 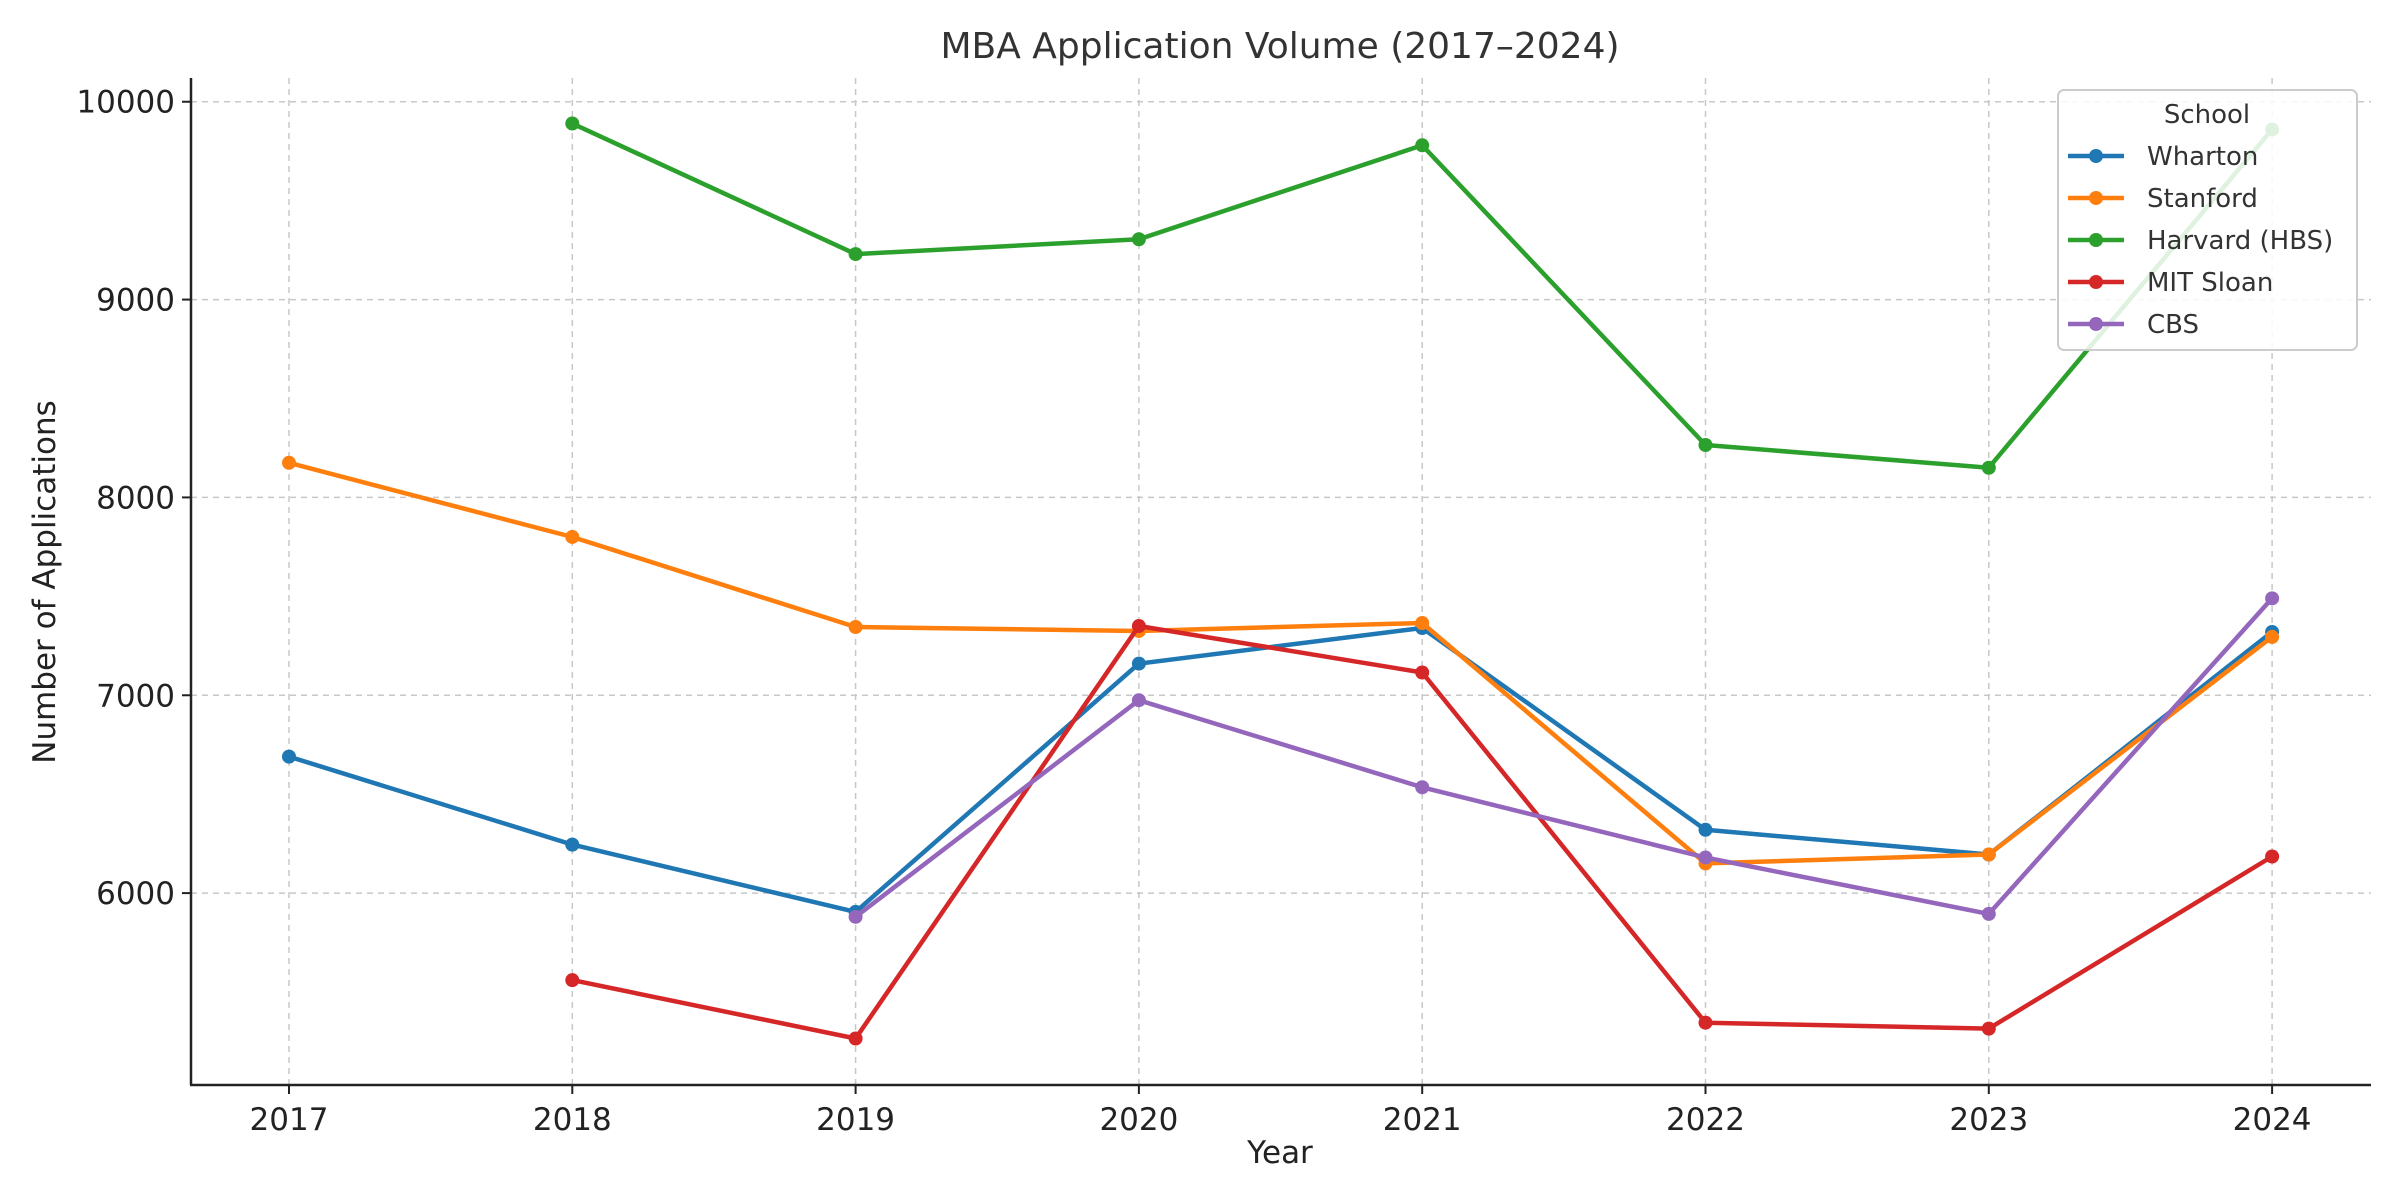 I want to click on legend-label: CBS, so click(x=2173, y=325).